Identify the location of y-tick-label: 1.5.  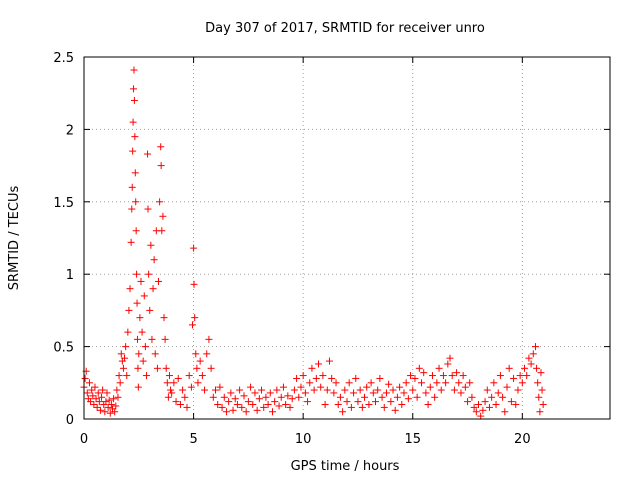
(63, 203).